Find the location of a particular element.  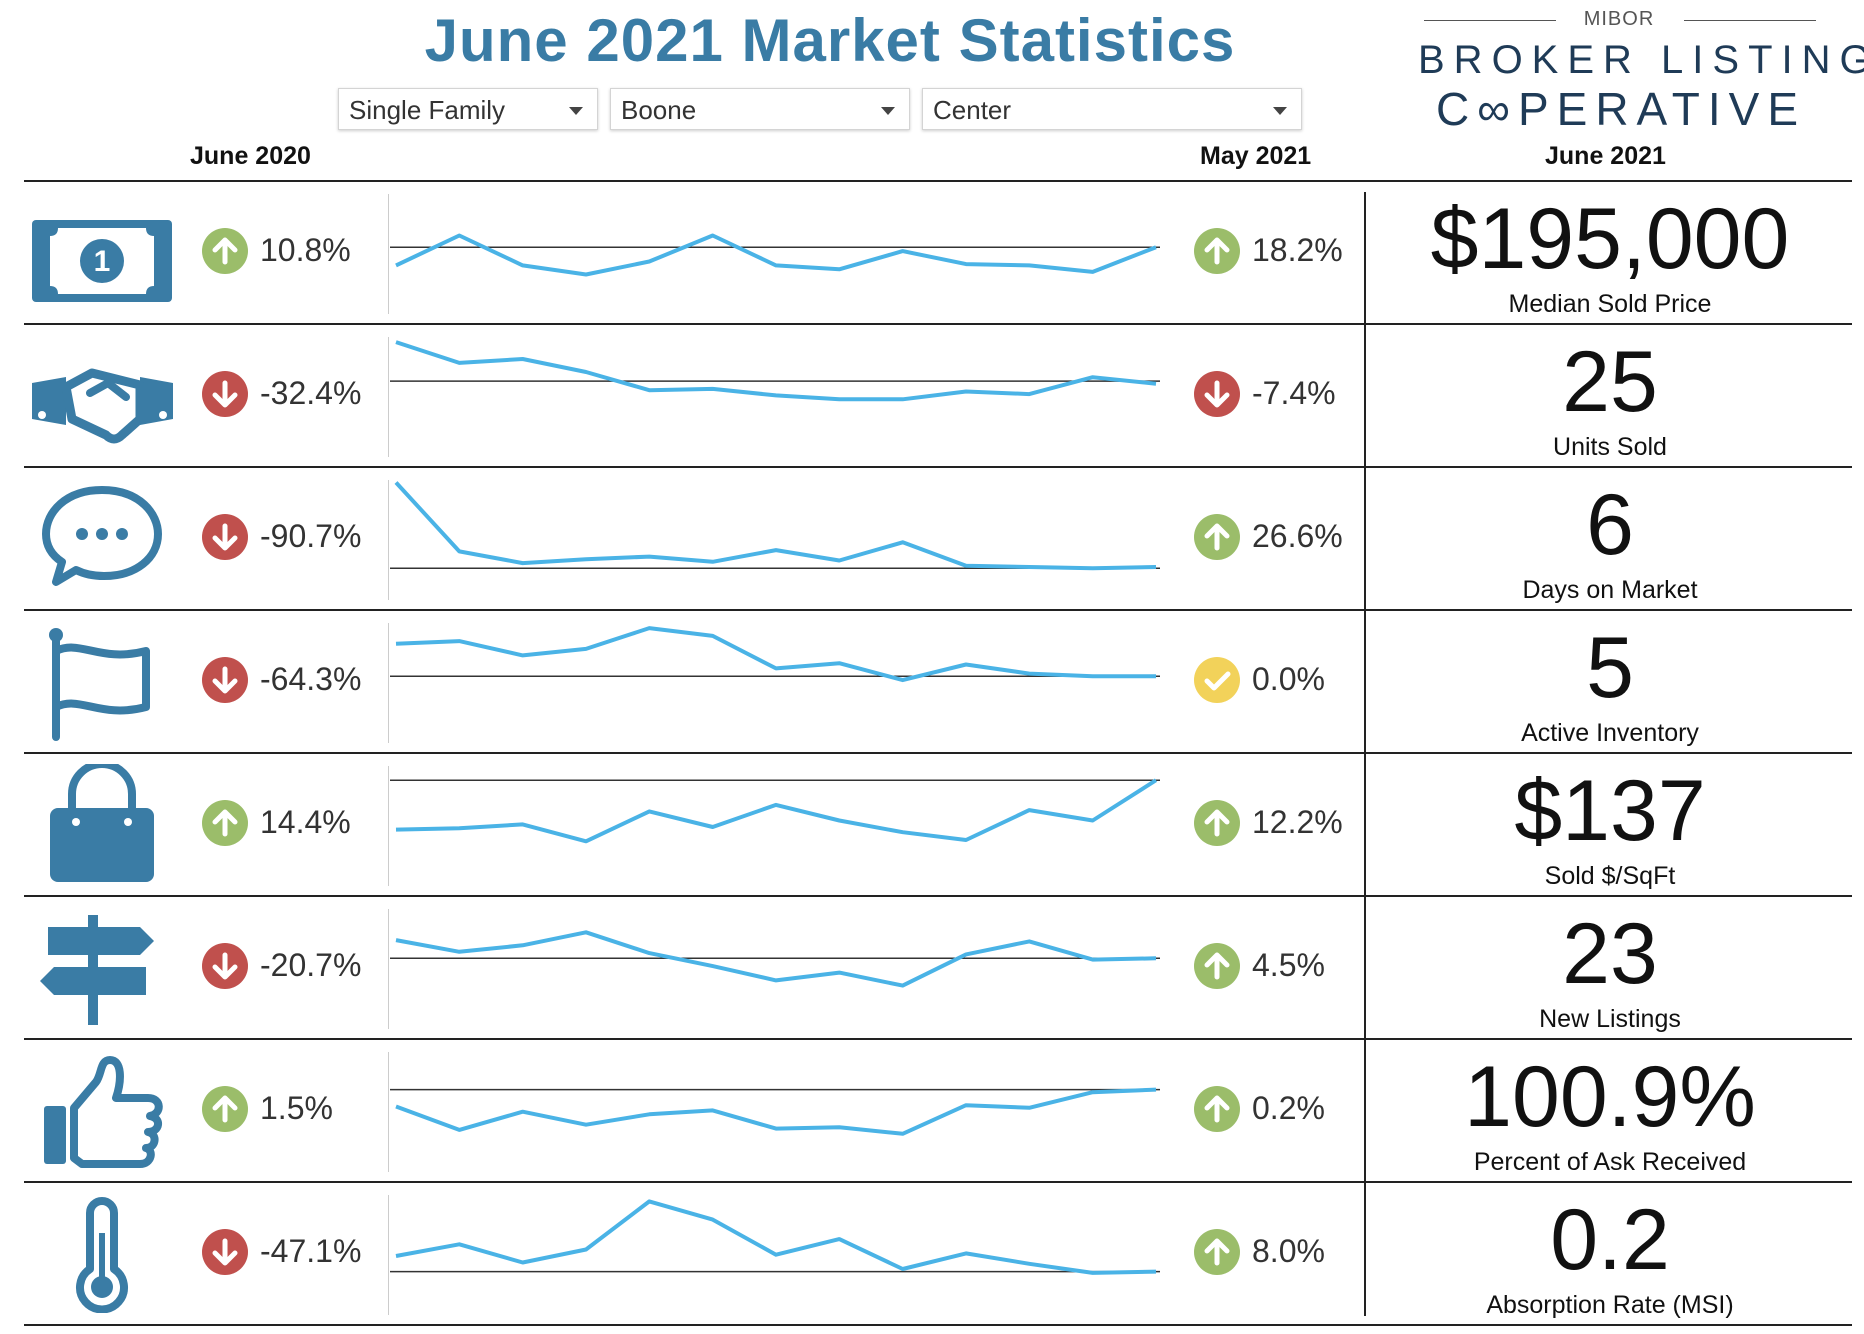

year-over-year-change: -90.7% is located at coordinates (311, 536).